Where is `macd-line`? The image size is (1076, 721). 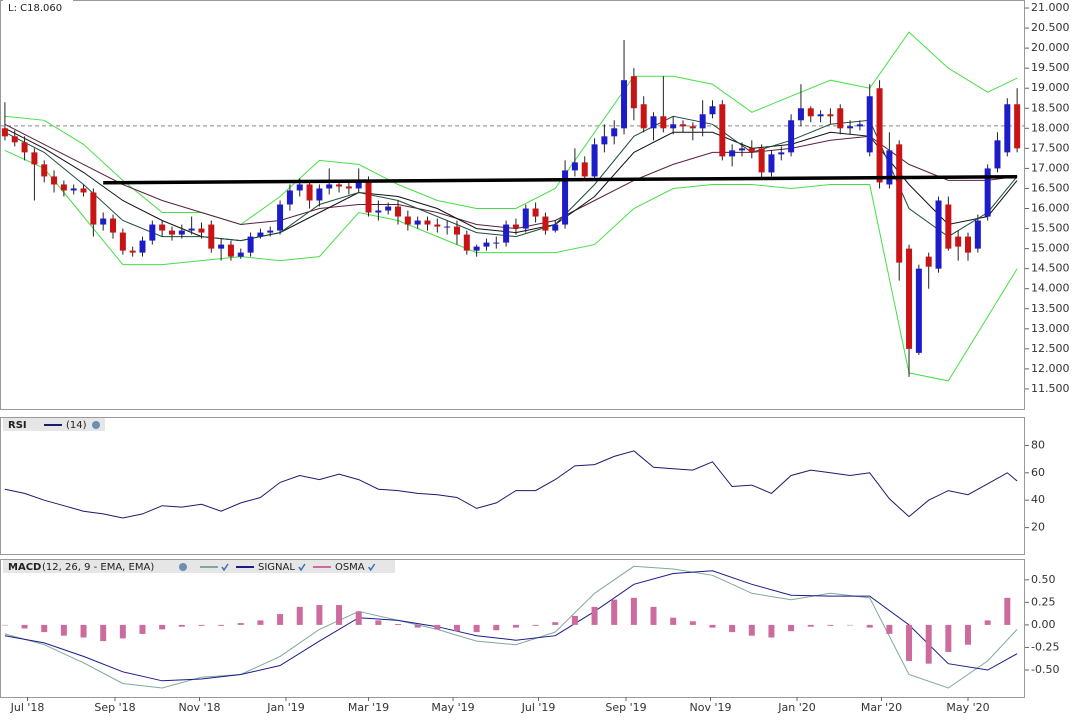
macd-line is located at coordinates (511, 626).